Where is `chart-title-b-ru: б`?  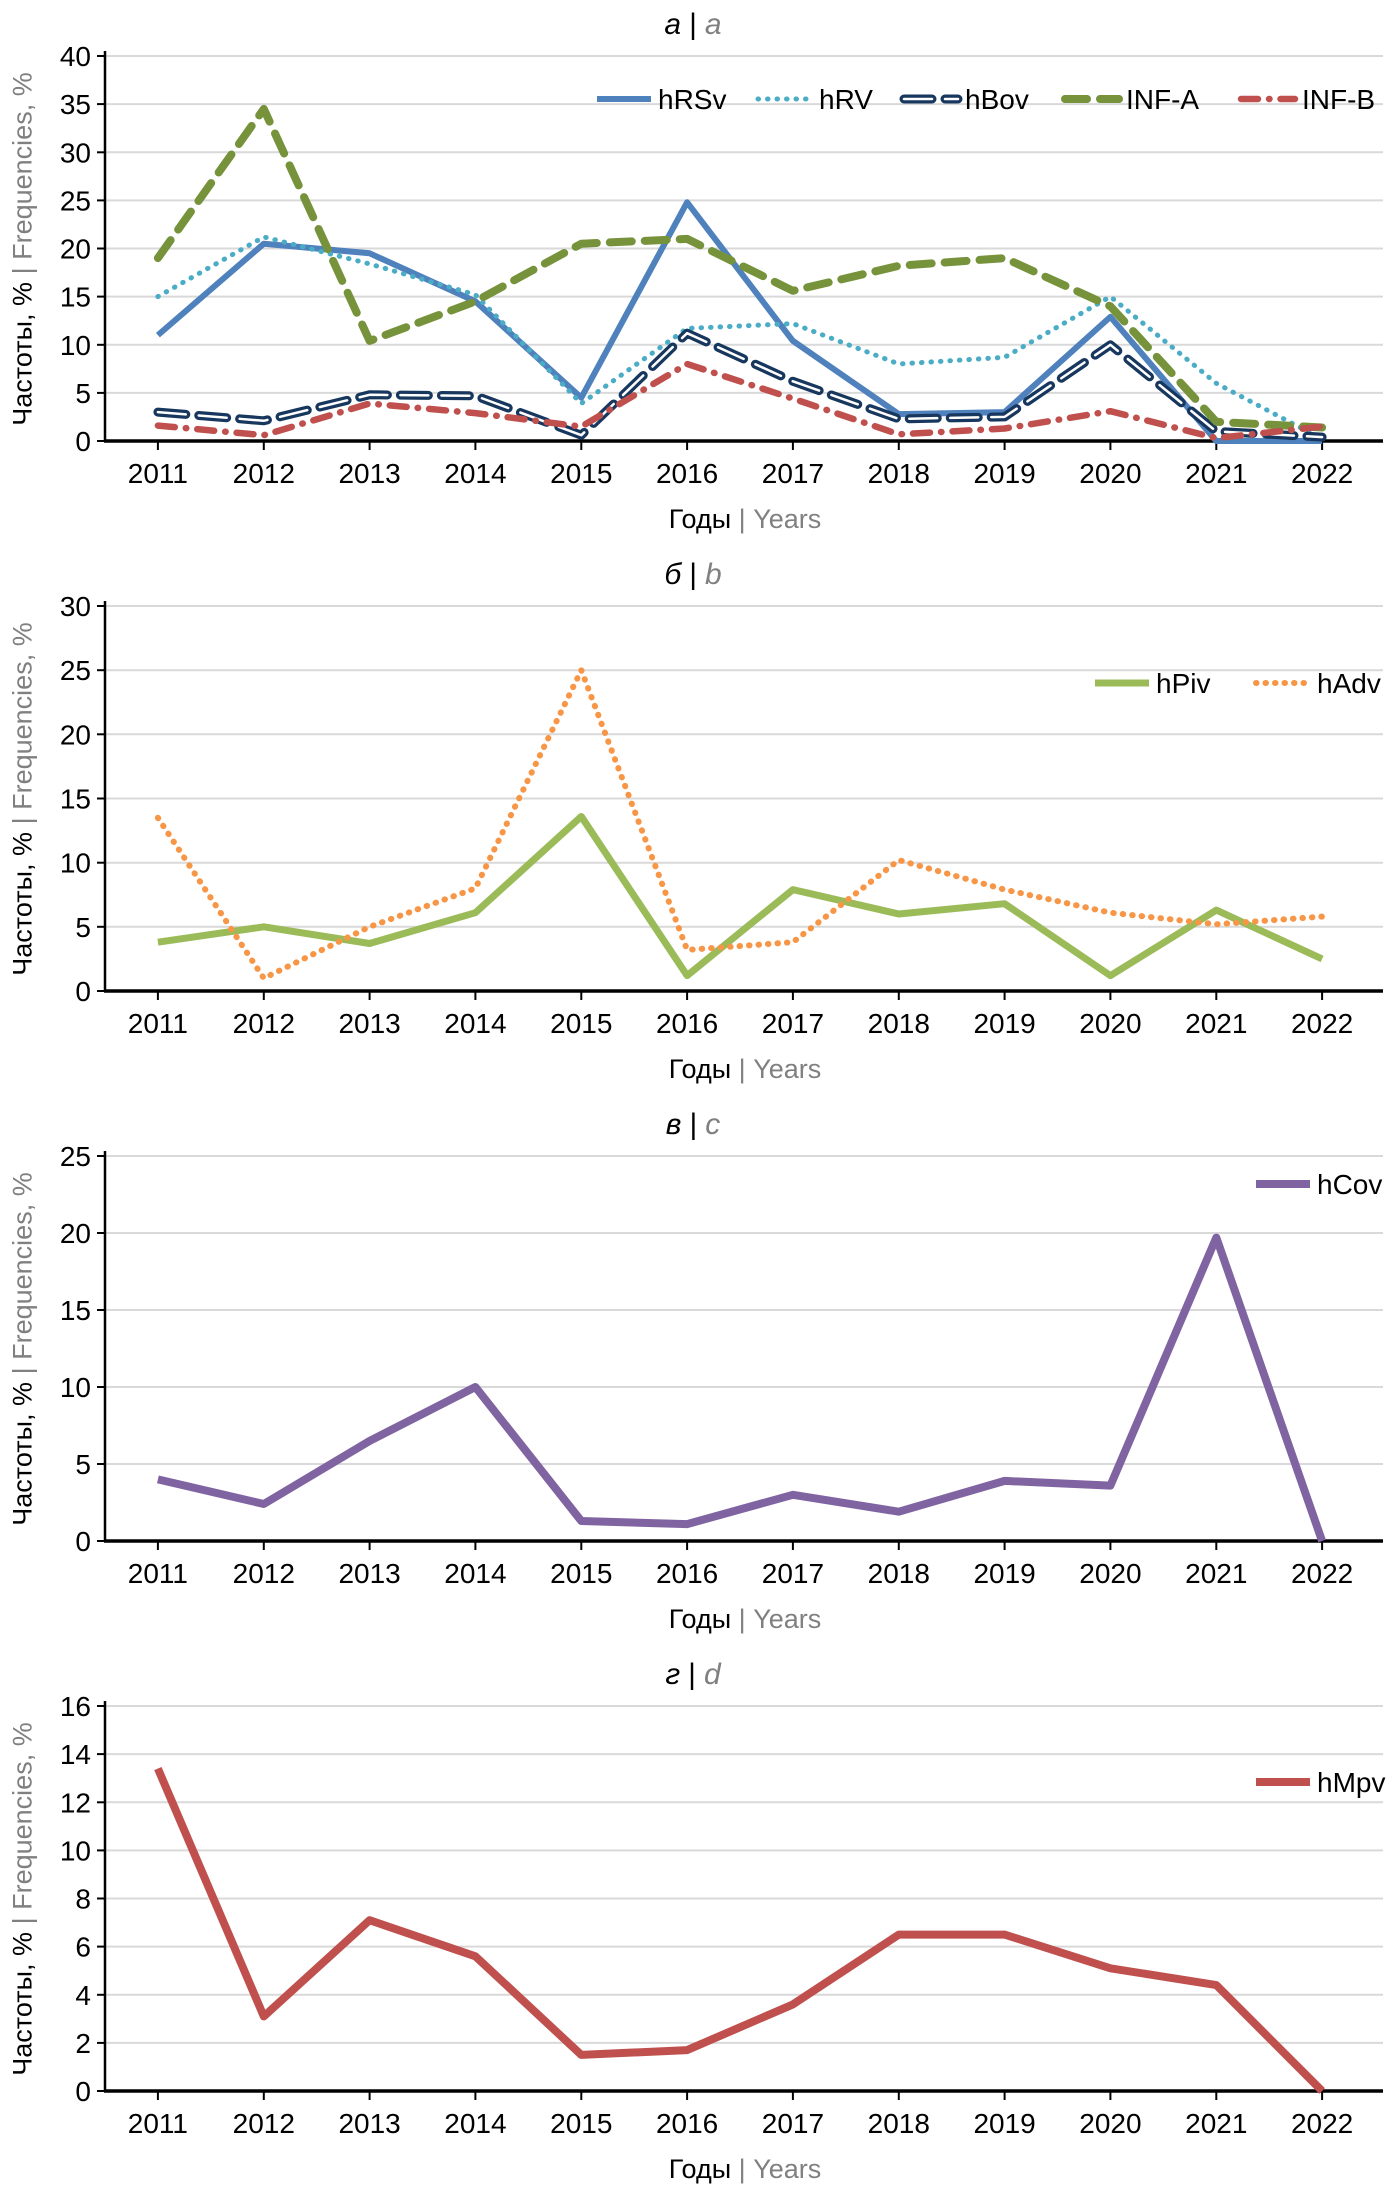 chart-title-b-ru: б is located at coordinates (673, 574).